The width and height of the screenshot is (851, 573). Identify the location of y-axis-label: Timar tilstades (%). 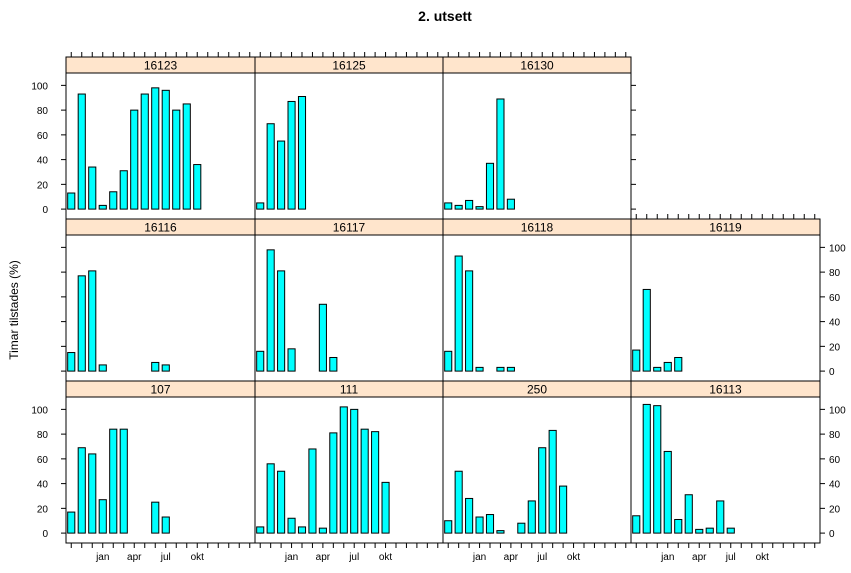
(14, 310).